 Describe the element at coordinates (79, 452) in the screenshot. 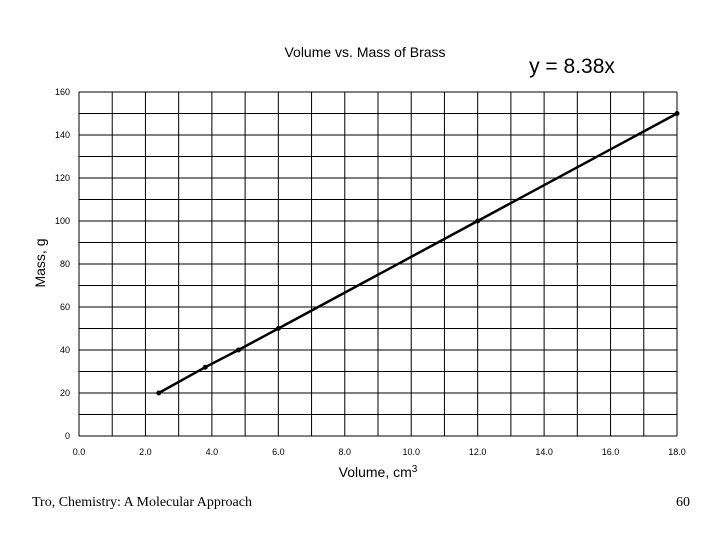

I see `x-tick-label: 0.0` at that location.